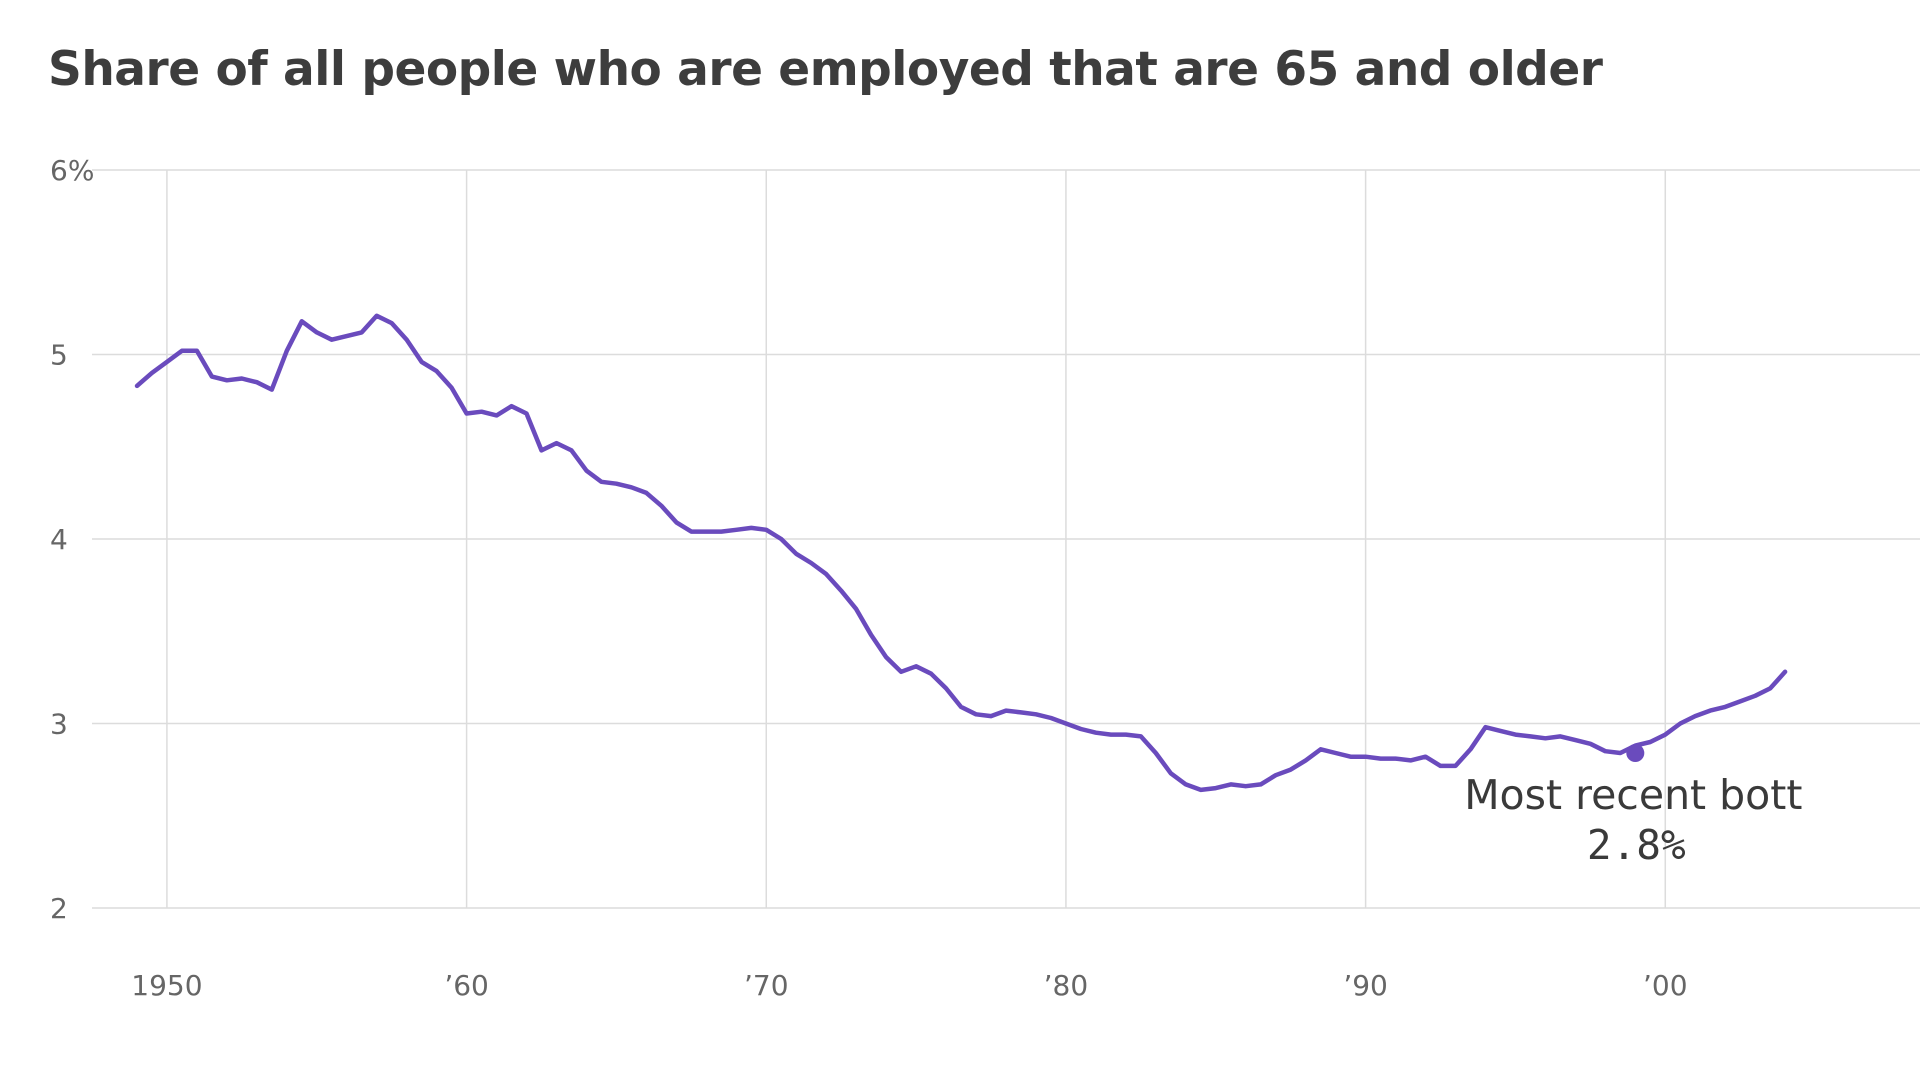 This screenshot has width=1920, height=1080. What do you see at coordinates (1636, 845) in the screenshot?
I see `annotation-value: 2.8%` at bounding box center [1636, 845].